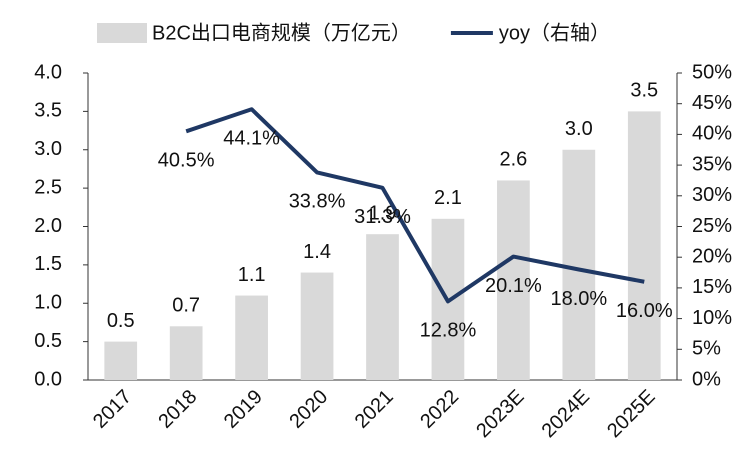 The width and height of the screenshot is (756, 454). What do you see at coordinates (712, 226) in the screenshot?
I see `y2-tick-label: 25%` at bounding box center [712, 226].